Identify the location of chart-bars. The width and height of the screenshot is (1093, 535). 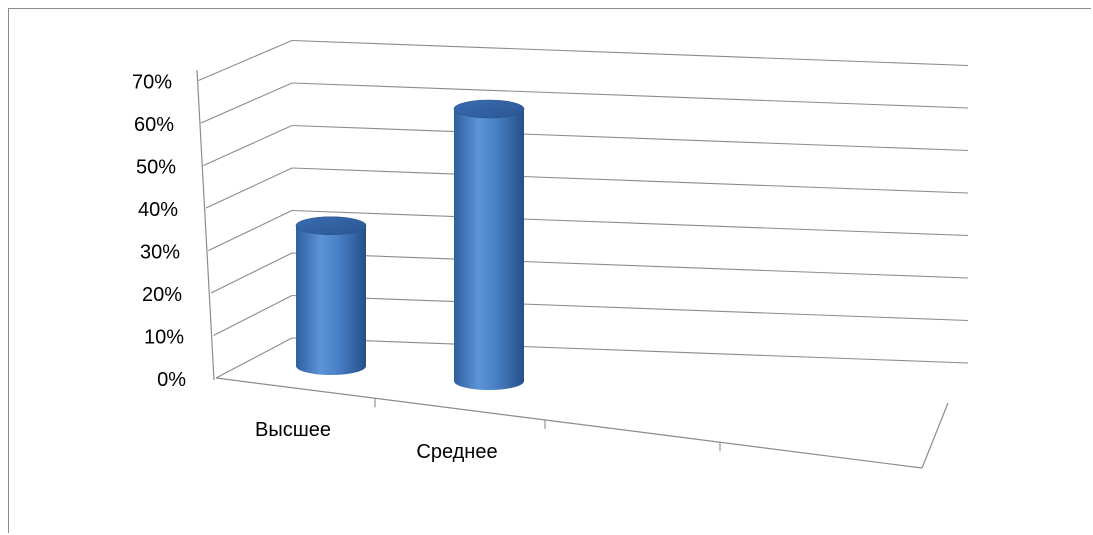
(410, 244).